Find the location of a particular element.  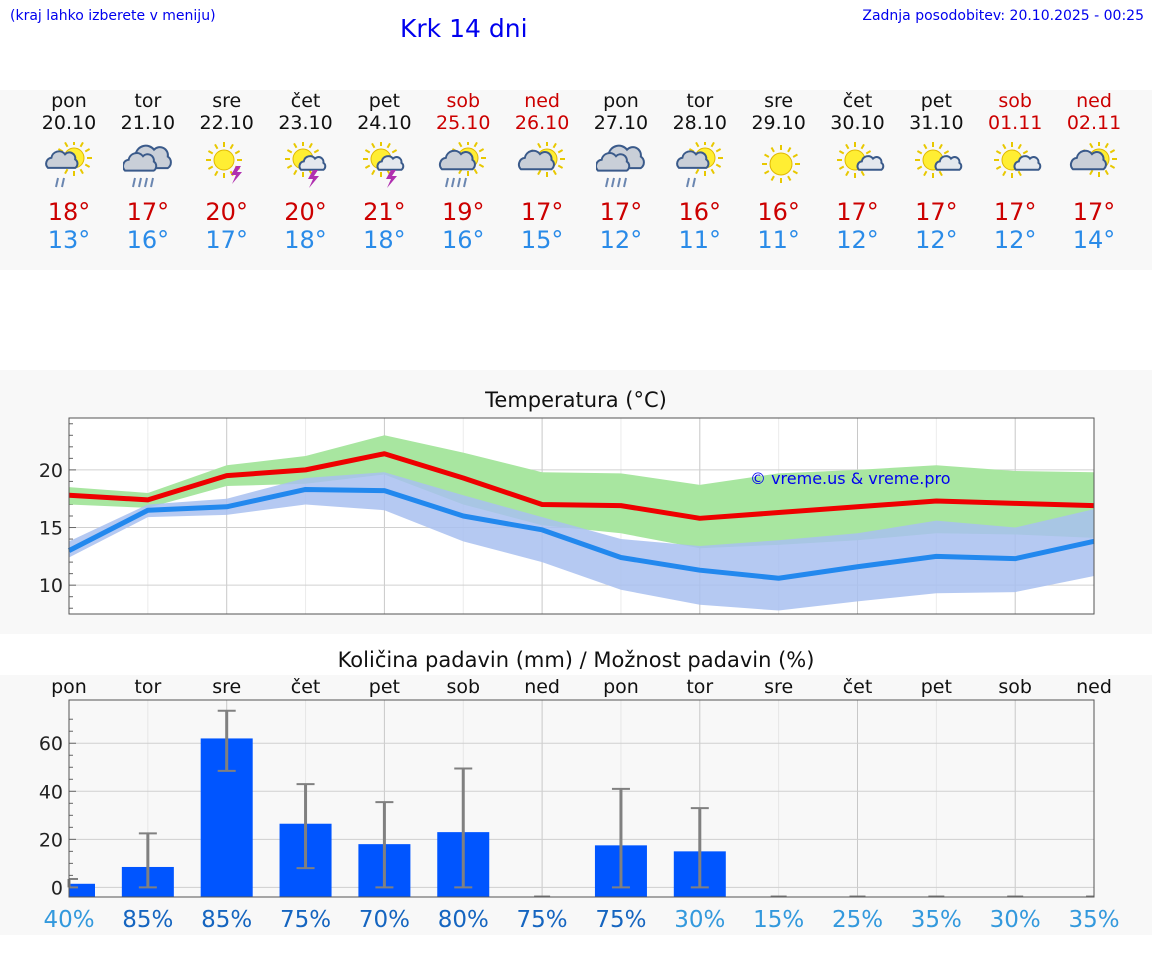

min-temperature: 13° is located at coordinates (69, 240).